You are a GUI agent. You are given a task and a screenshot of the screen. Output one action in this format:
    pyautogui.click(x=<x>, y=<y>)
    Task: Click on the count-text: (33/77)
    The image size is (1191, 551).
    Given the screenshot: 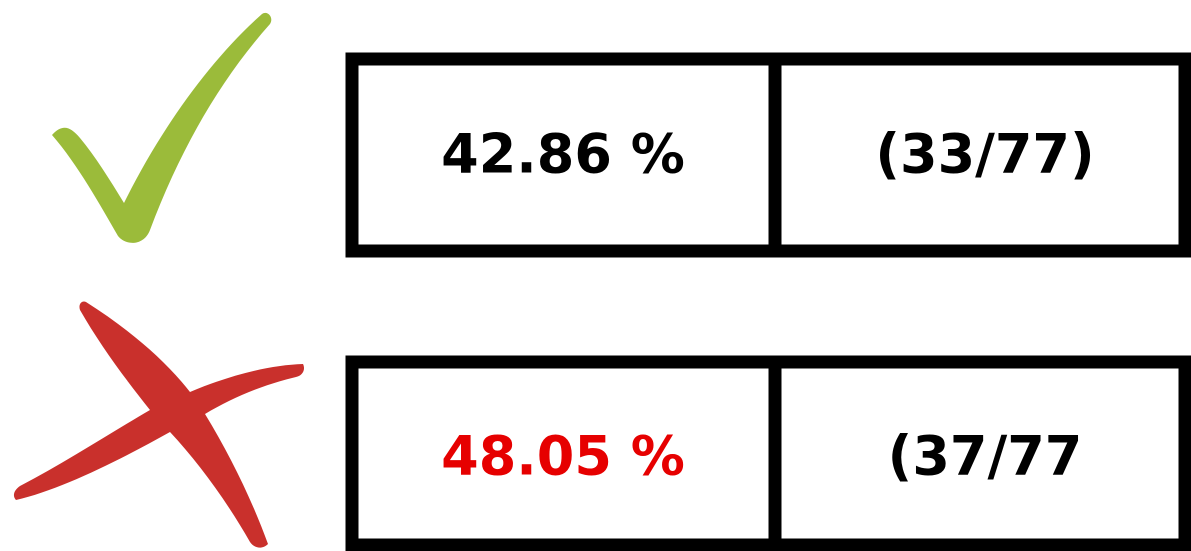 What is the action you would take?
    pyautogui.click(x=984, y=154)
    